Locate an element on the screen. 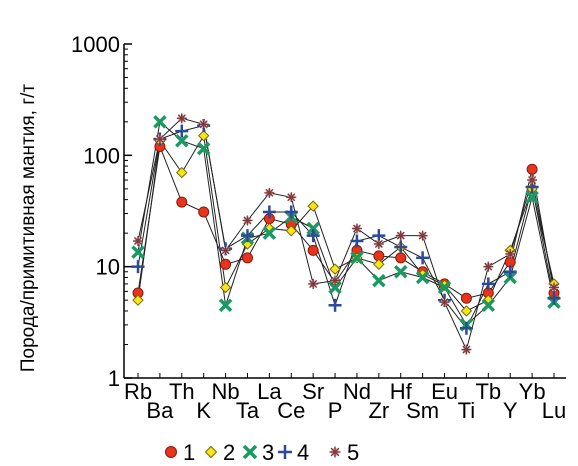 This screenshot has width=578, height=466. x-tick-label: Lu is located at coordinates (554, 410).